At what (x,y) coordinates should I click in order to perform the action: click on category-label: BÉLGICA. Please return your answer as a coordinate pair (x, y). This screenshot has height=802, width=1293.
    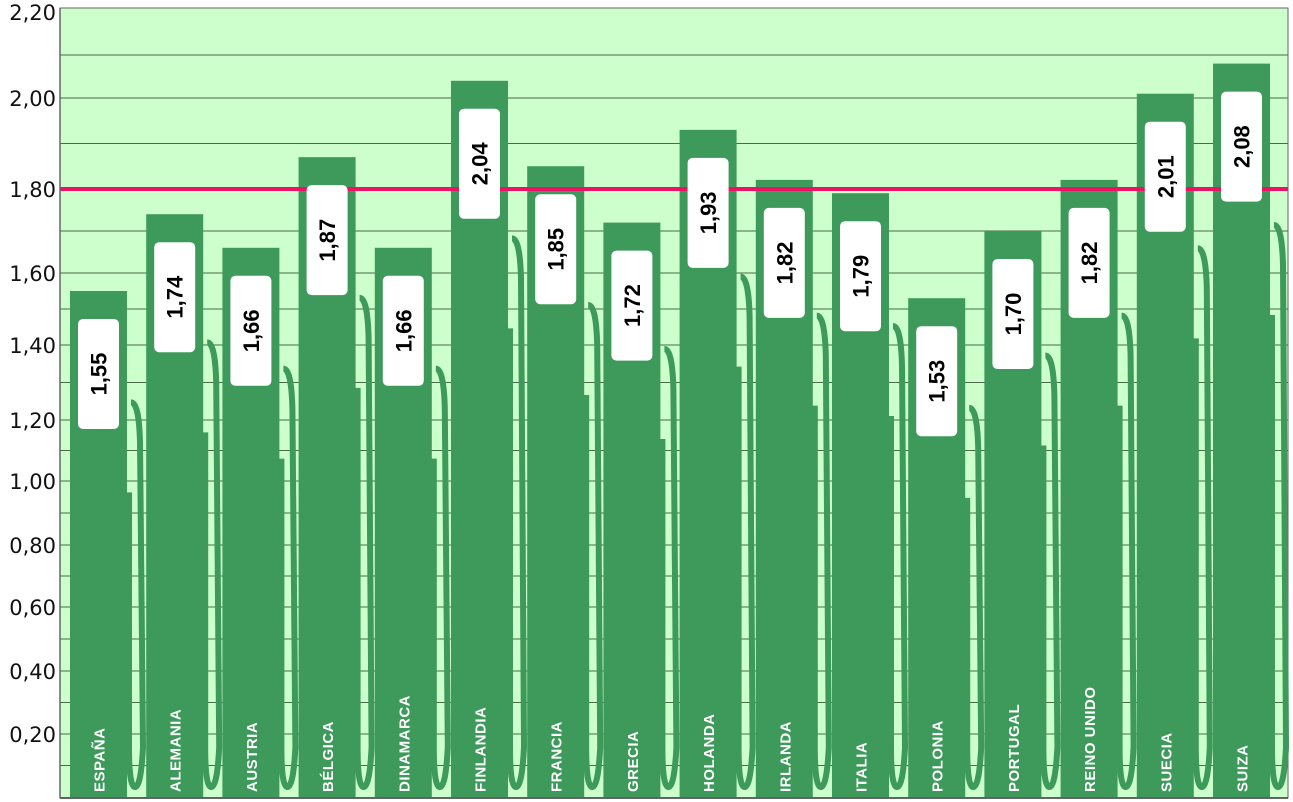
    Looking at the image, I should click on (328, 756).